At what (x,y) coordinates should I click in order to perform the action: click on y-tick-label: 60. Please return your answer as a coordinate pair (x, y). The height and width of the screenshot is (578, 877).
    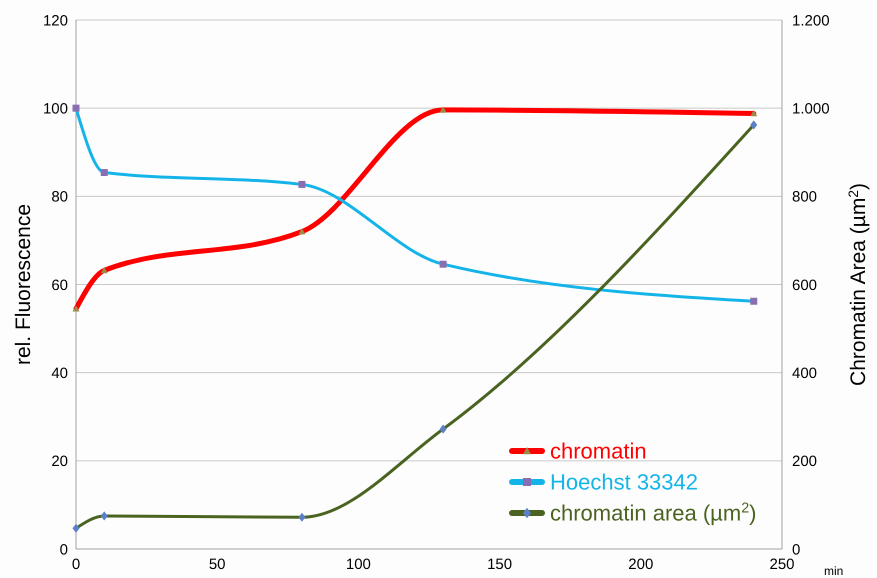
    Looking at the image, I should click on (59, 285).